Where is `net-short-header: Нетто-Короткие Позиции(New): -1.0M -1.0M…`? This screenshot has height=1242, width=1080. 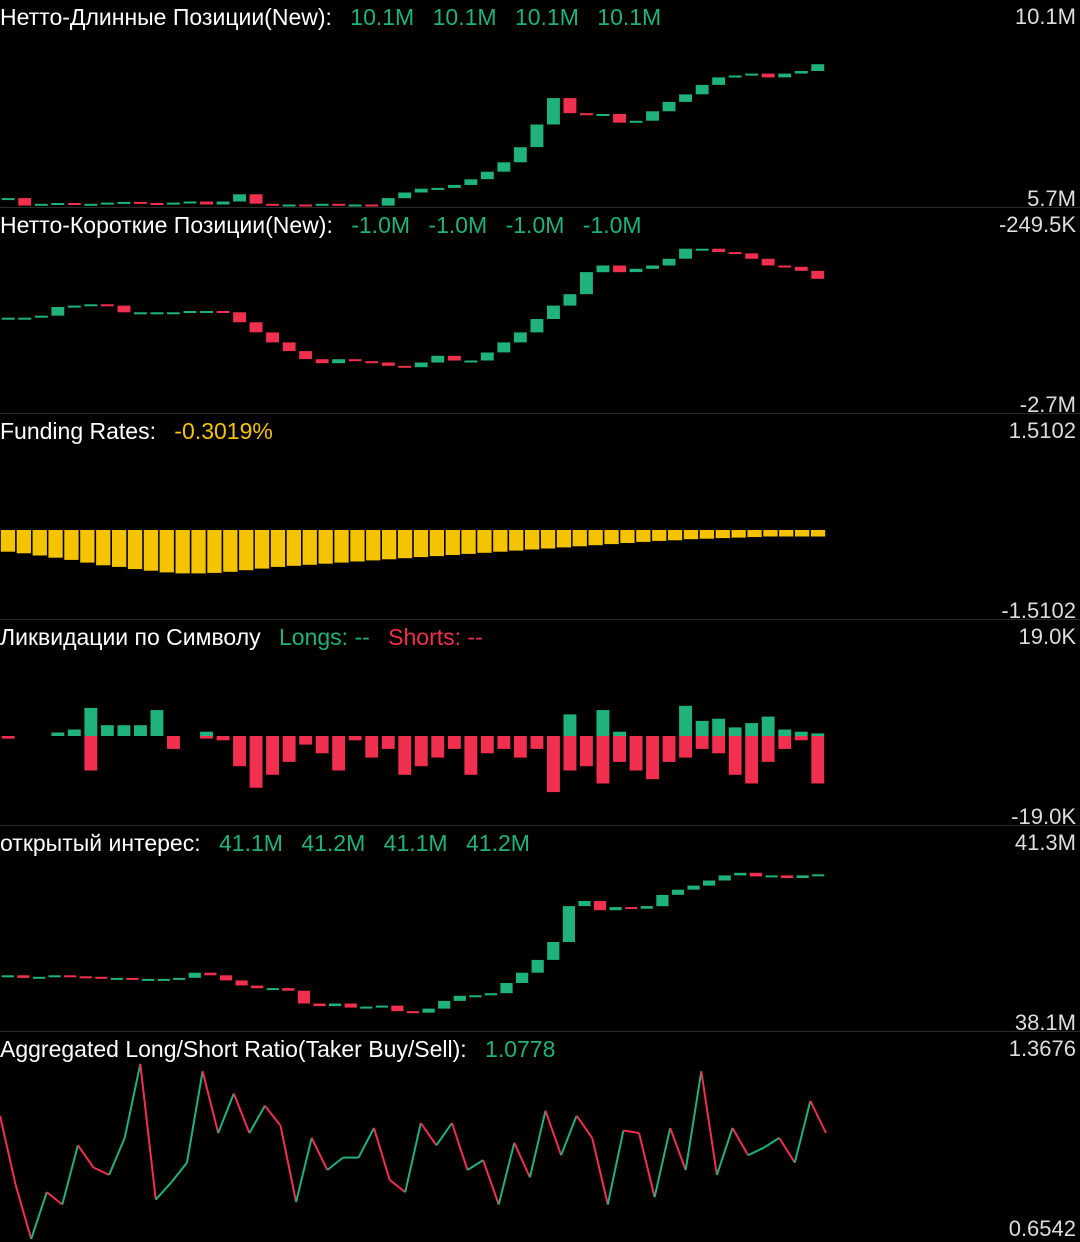
net-short-header: Нетто-Короткие Позиции(New): -1.0M -1.0M… is located at coordinates (321, 225).